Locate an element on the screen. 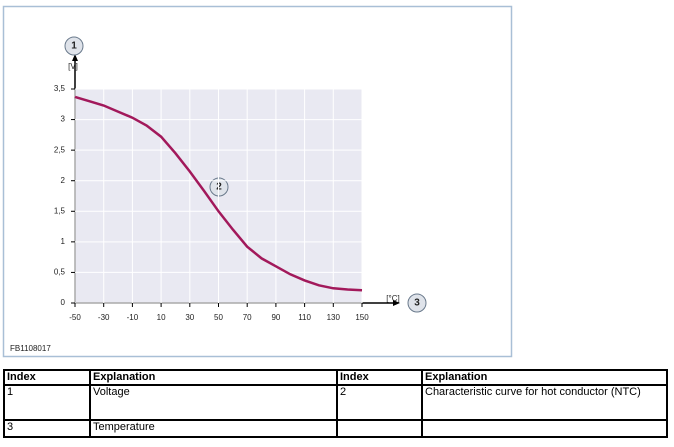 This screenshot has width=674, height=447. y-tick-label: 1 is located at coordinates (63, 241).